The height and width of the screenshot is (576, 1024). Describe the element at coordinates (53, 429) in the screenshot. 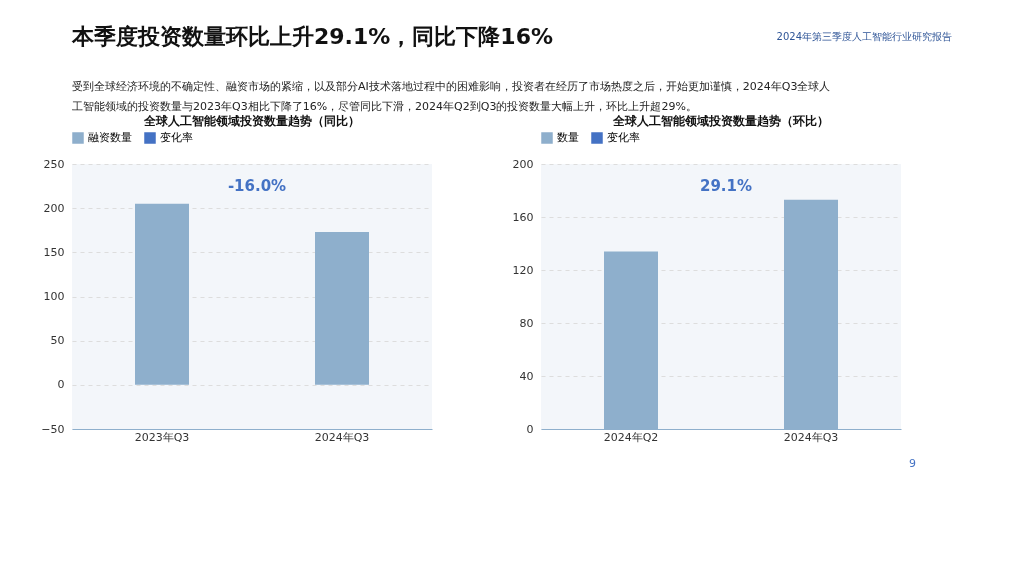

I see `y-tick-label: −50` at that location.